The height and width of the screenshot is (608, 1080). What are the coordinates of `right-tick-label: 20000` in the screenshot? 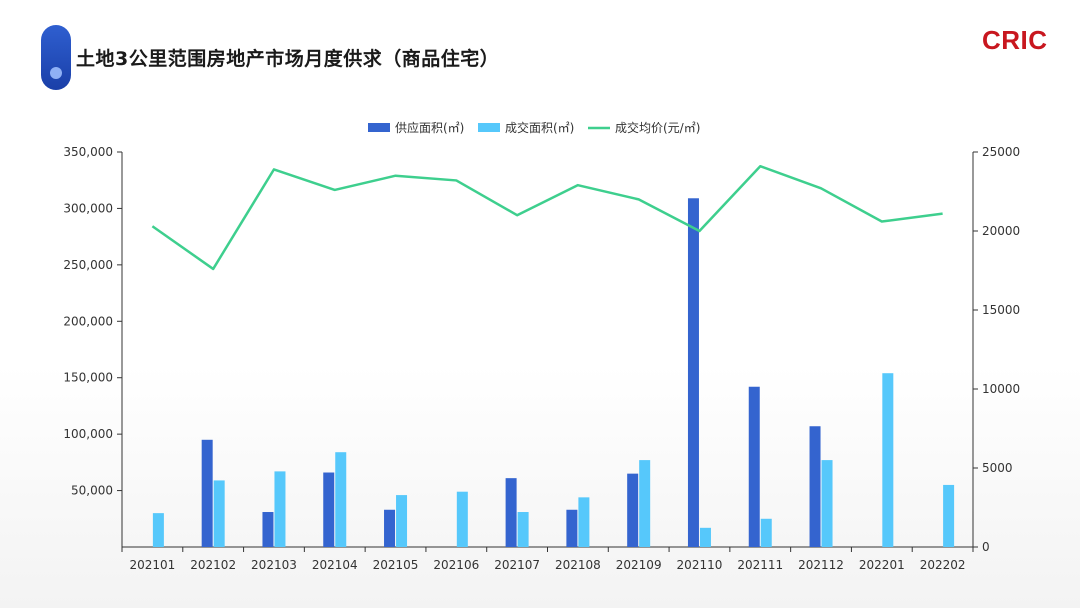 It's located at (1001, 231).